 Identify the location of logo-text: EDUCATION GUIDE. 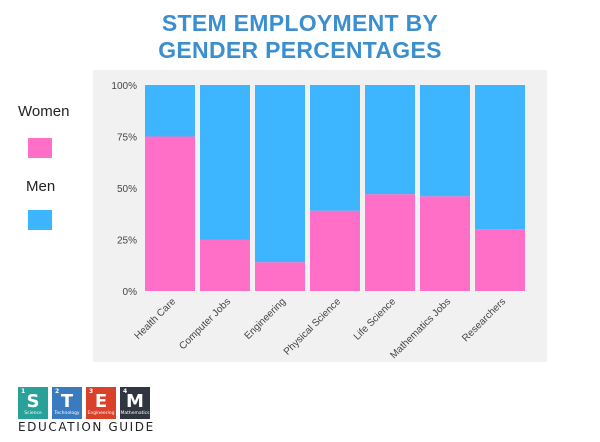
(86, 427).